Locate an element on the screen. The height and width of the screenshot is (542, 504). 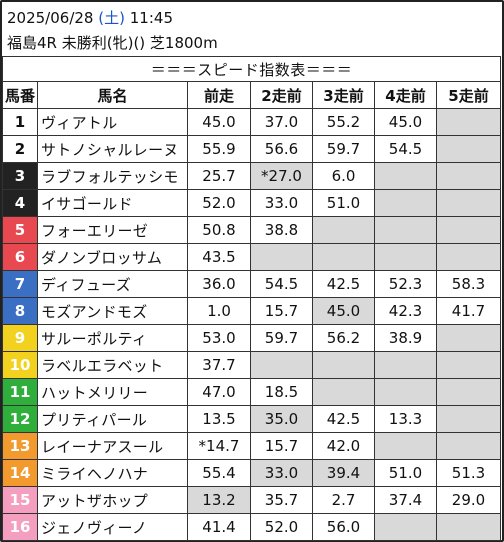
speed-index-cell: 58.3 is located at coordinates (468, 284).